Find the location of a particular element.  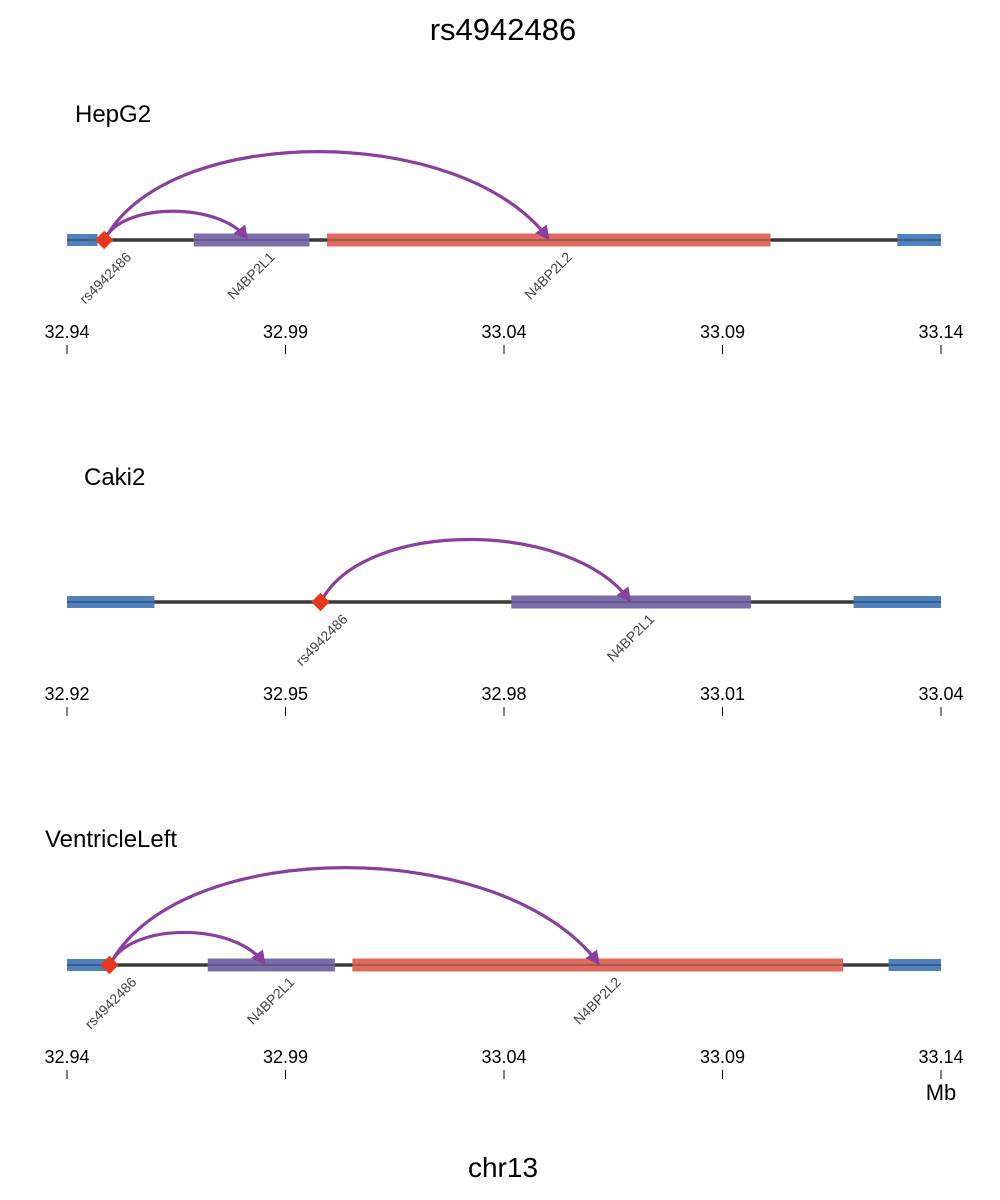

panel-label: Caki2 is located at coordinates (114, 477).